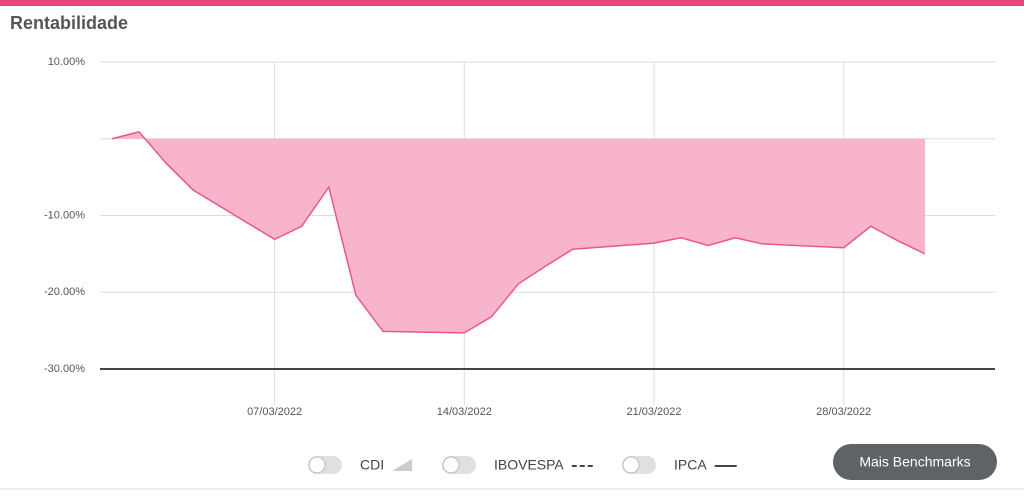 The height and width of the screenshot is (497, 1024). What do you see at coordinates (464, 412) in the screenshot?
I see `x-tick-label: 14/03/2022` at bounding box center [464, 412].